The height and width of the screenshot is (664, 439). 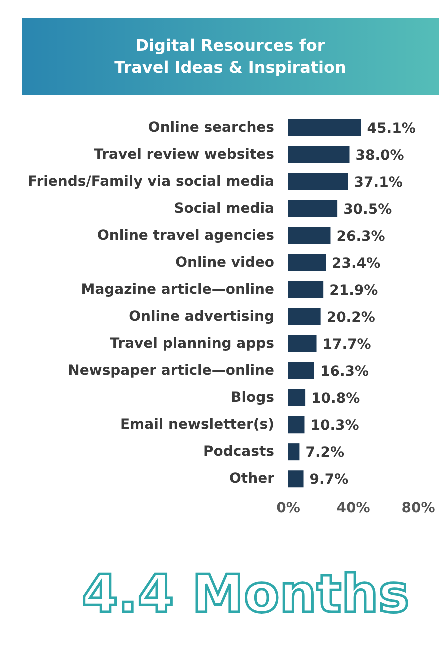 What do you see at coordinates (368, 210) in the screenshot?
I see `data-label: 30.5%` at bounding box center [368, 210].